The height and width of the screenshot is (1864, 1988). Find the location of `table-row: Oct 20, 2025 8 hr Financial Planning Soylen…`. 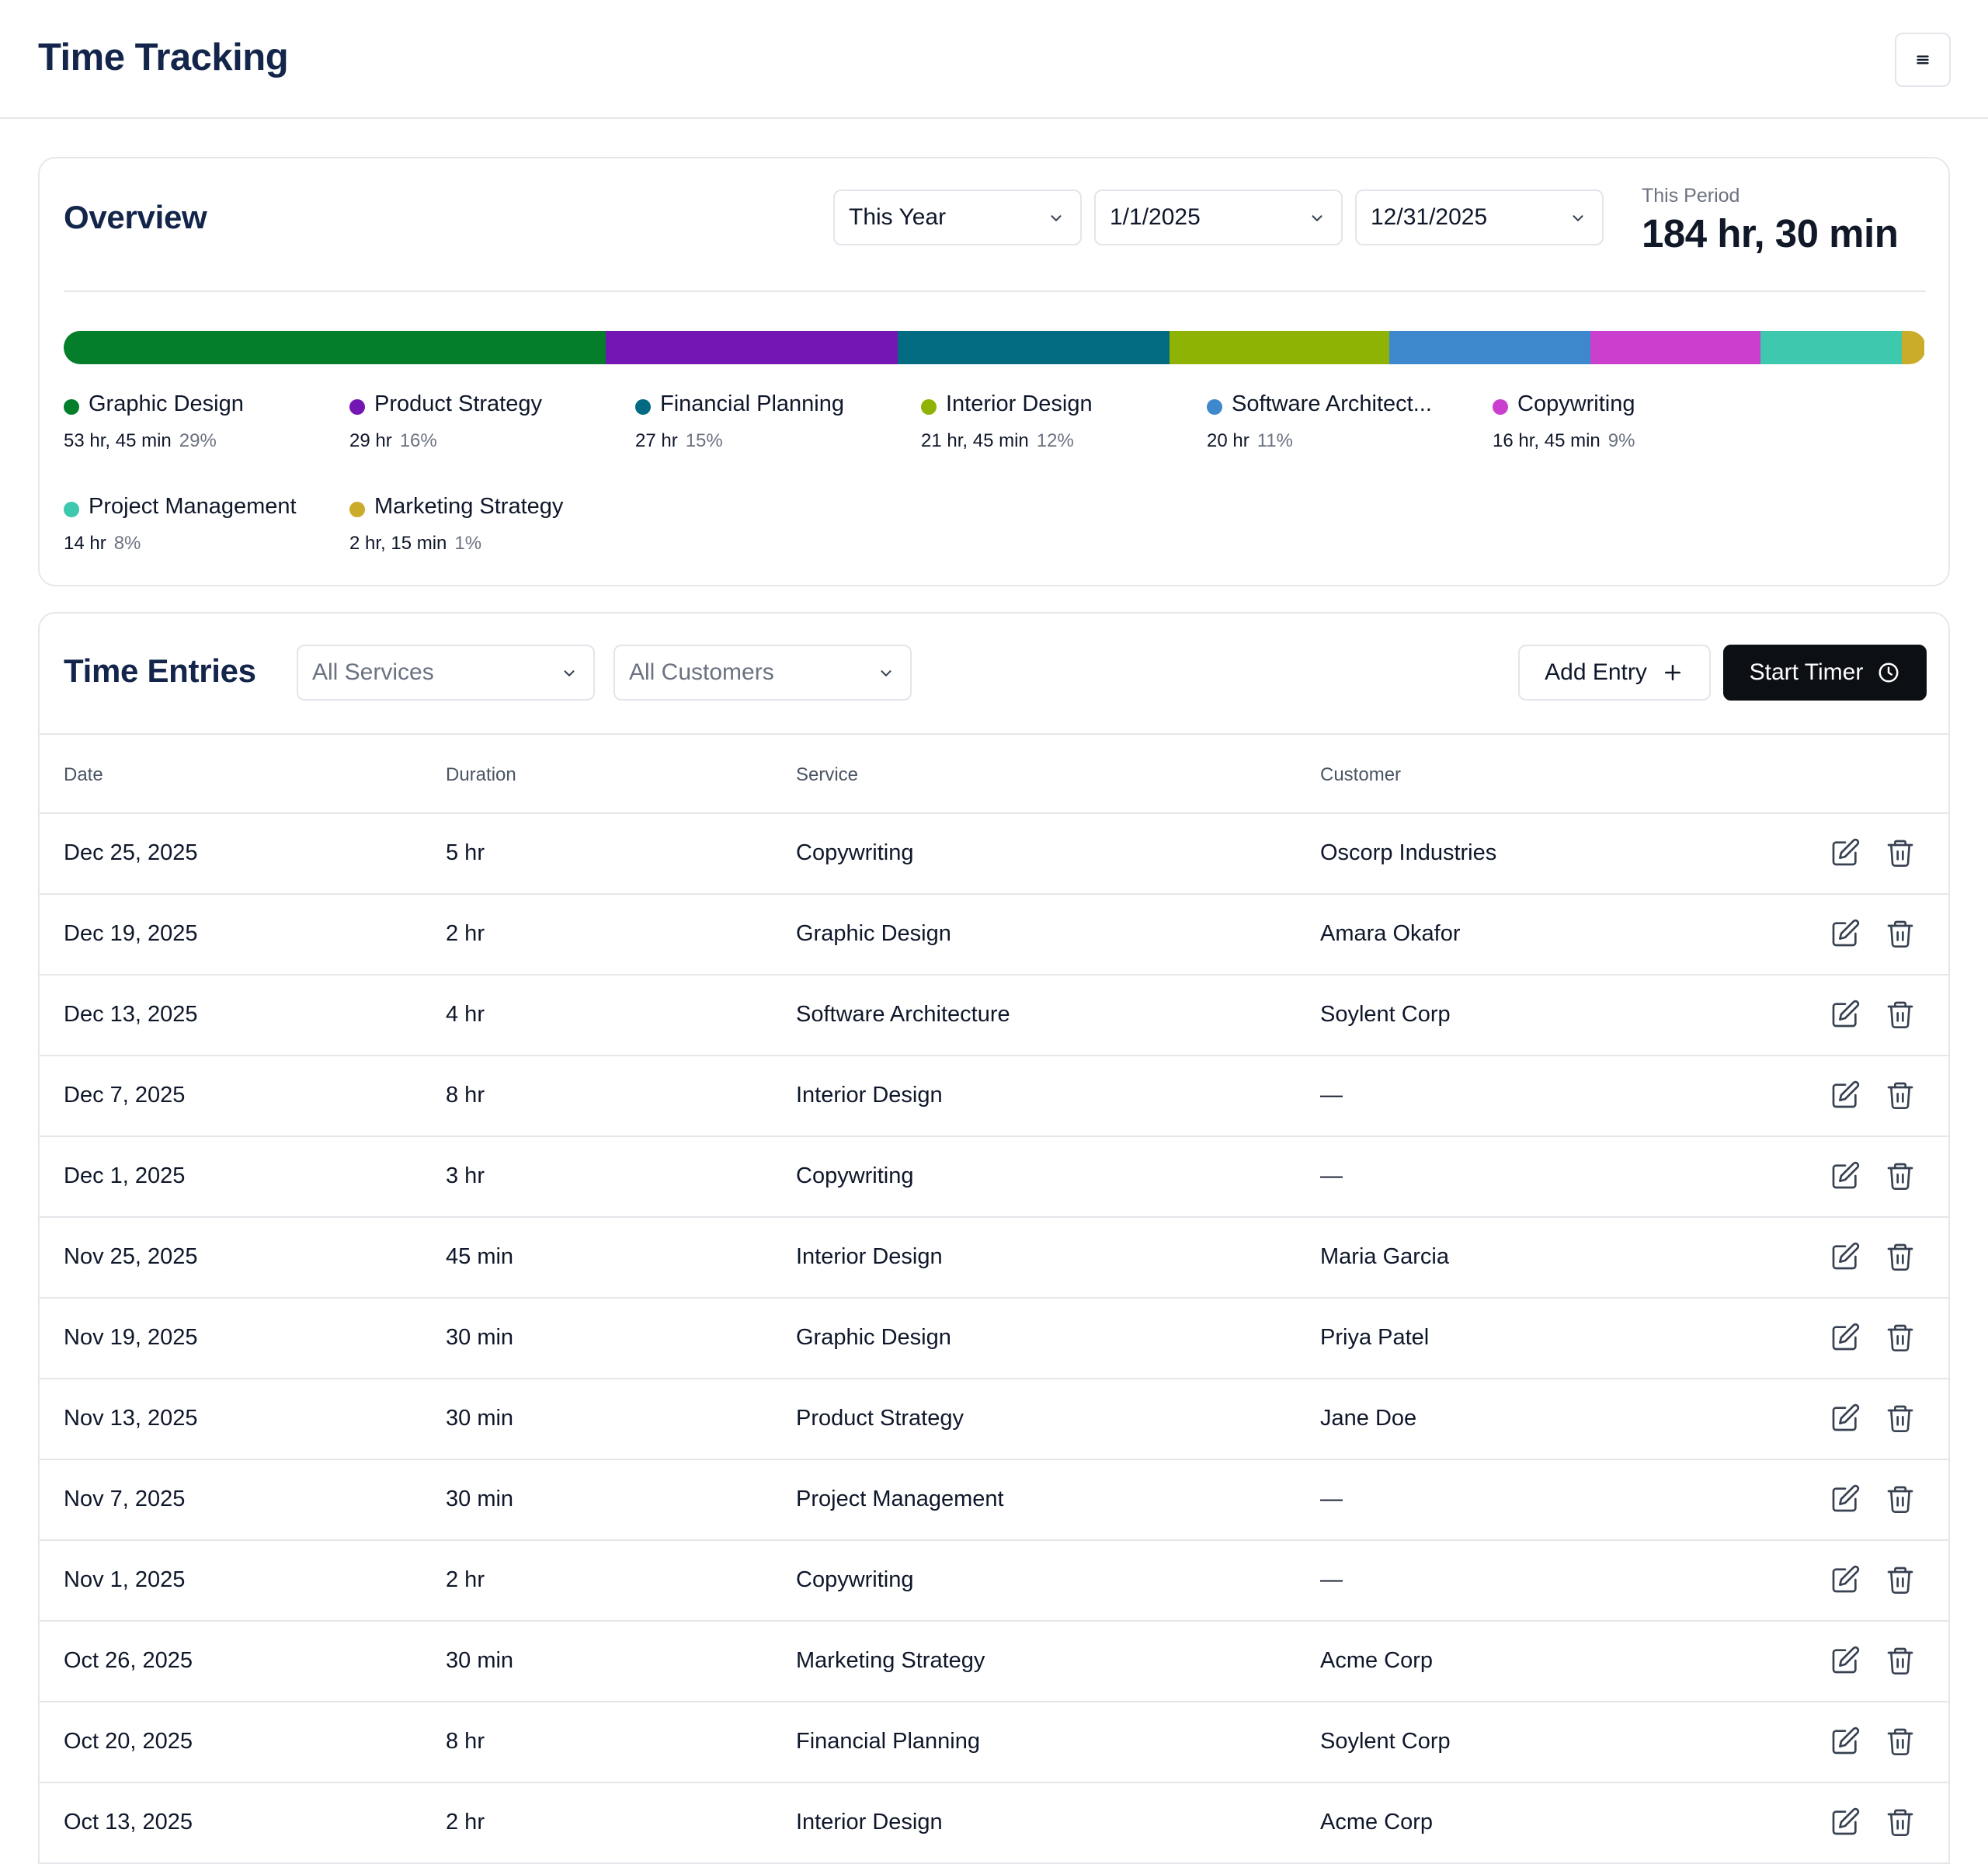

table-row: Oct 20, 2025 8 hr Financial Planning Soylen… is located at coordinates (994, 1742).